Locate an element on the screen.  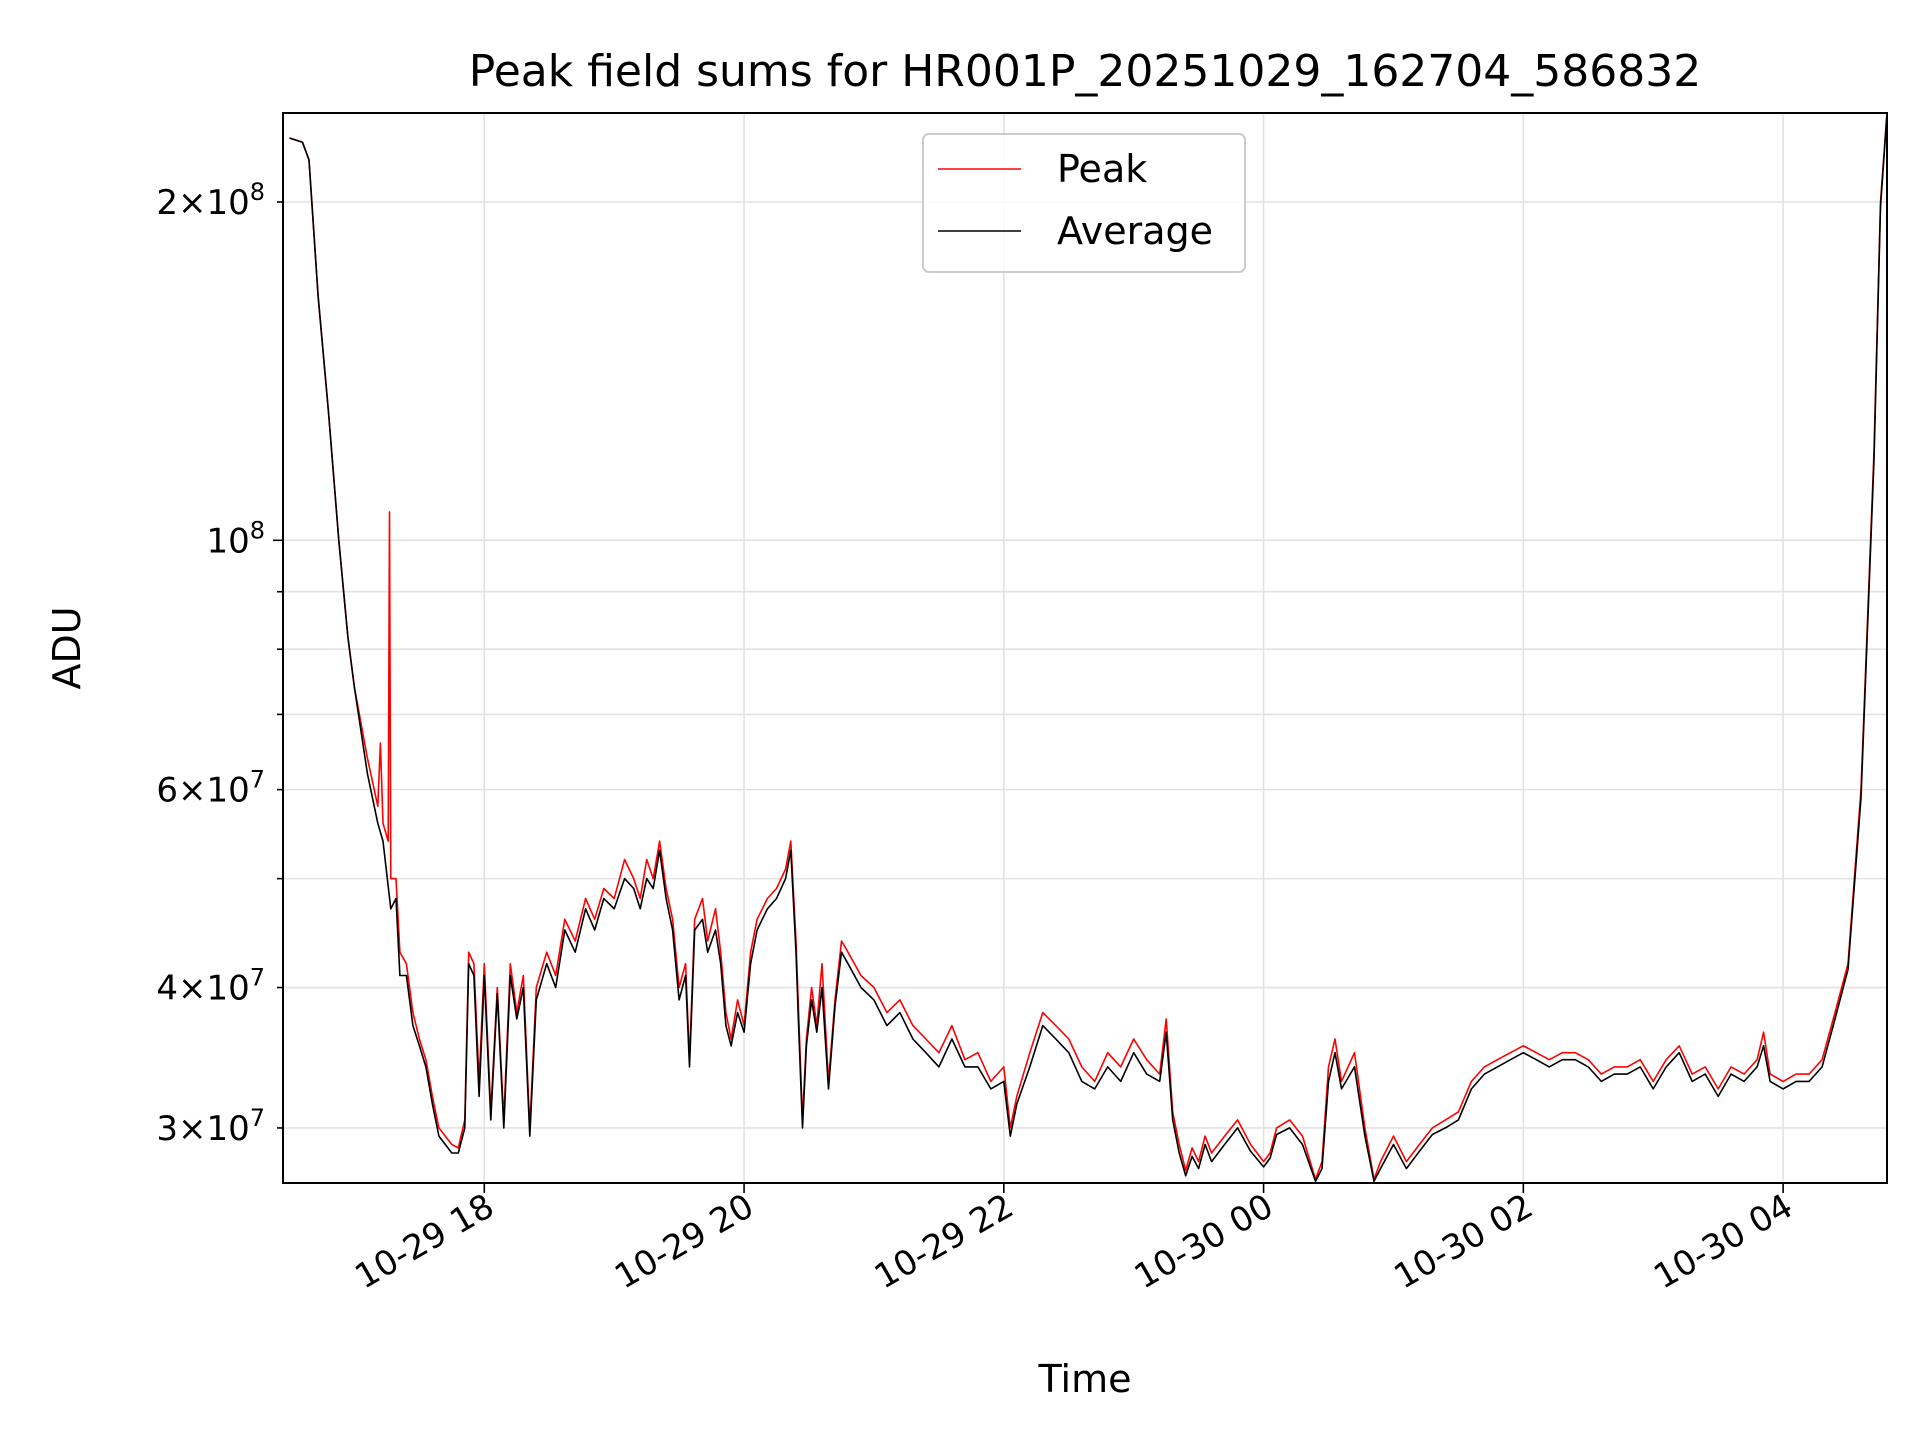
legend: Peak Average is located at coordinates (1084, 203).